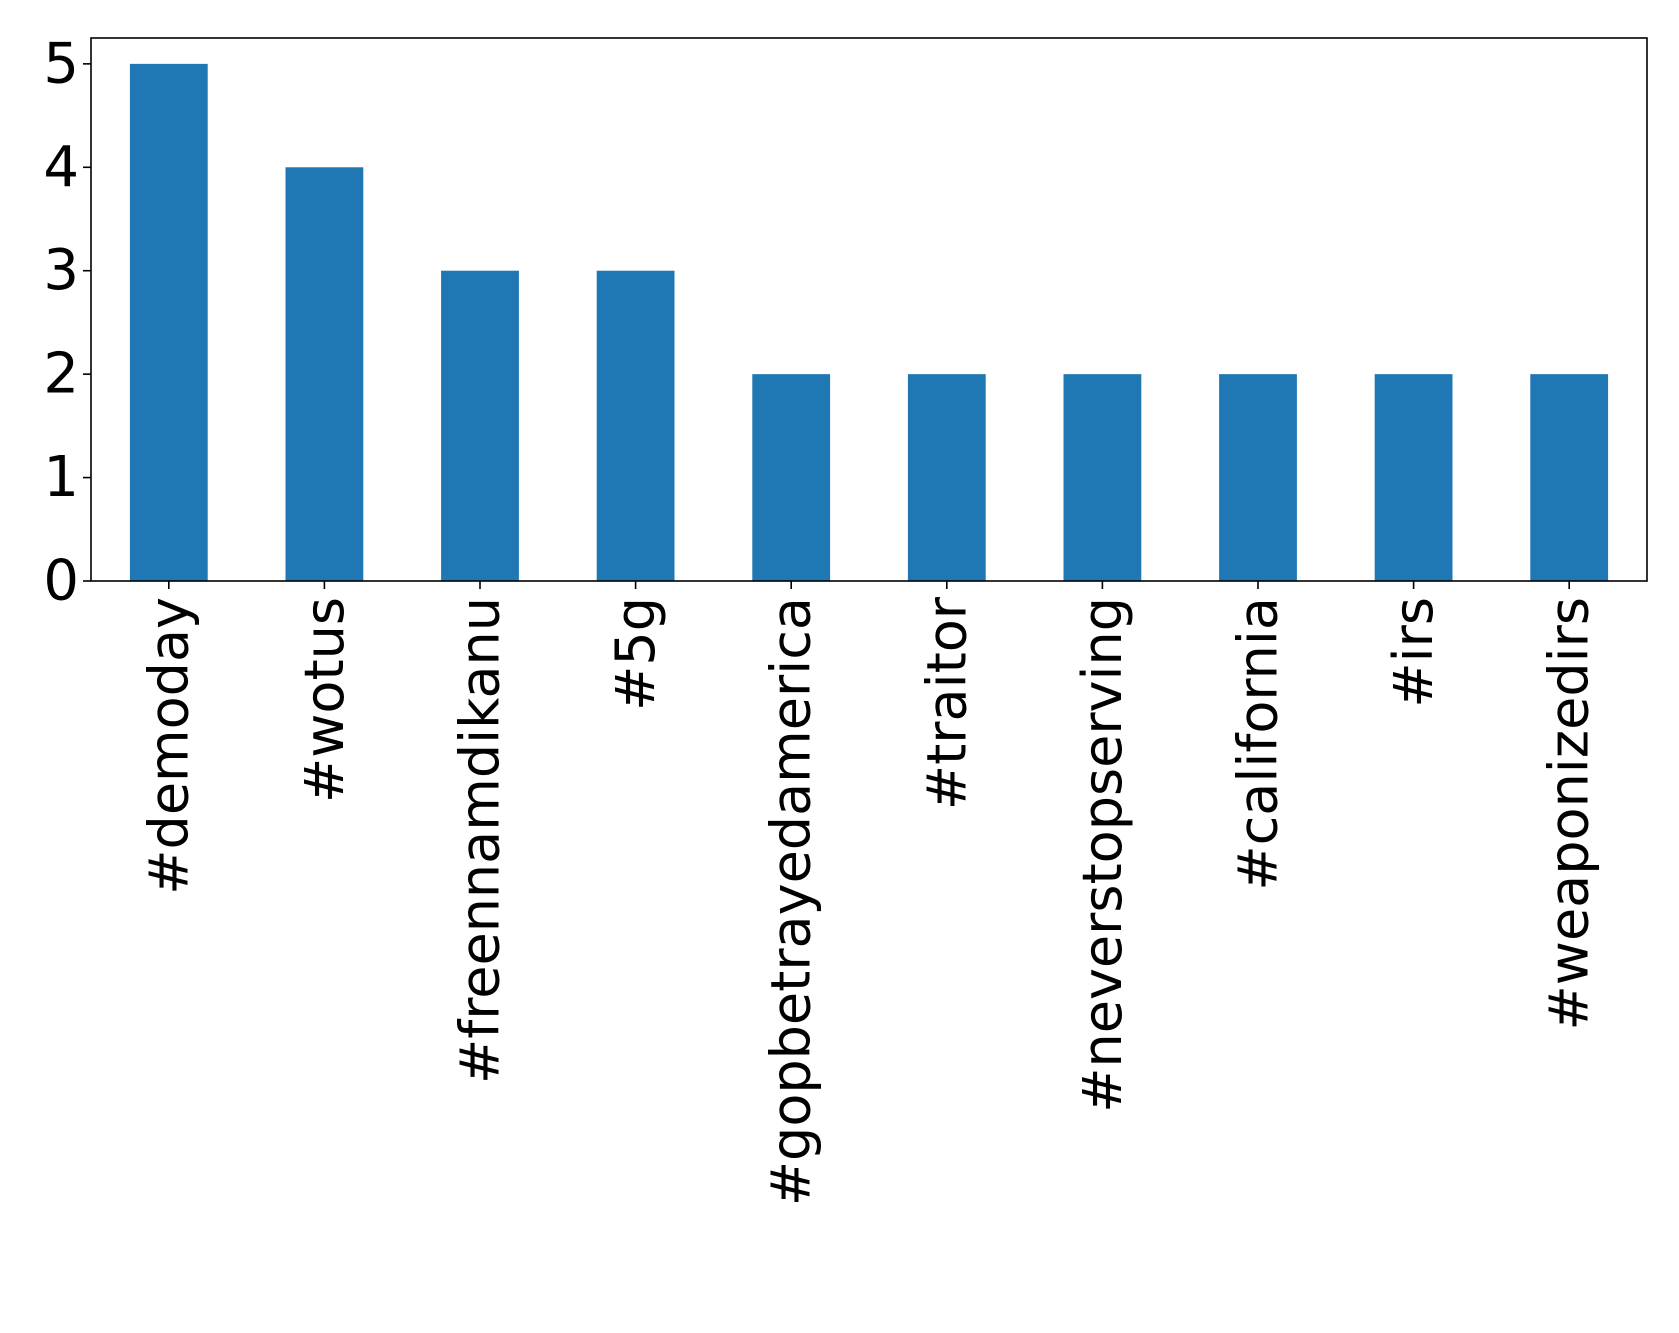  What do you see at coordinates (946, 703) in the screenshot?
I see `x-tick-label: #traitor` at bounding box center [946, 703].